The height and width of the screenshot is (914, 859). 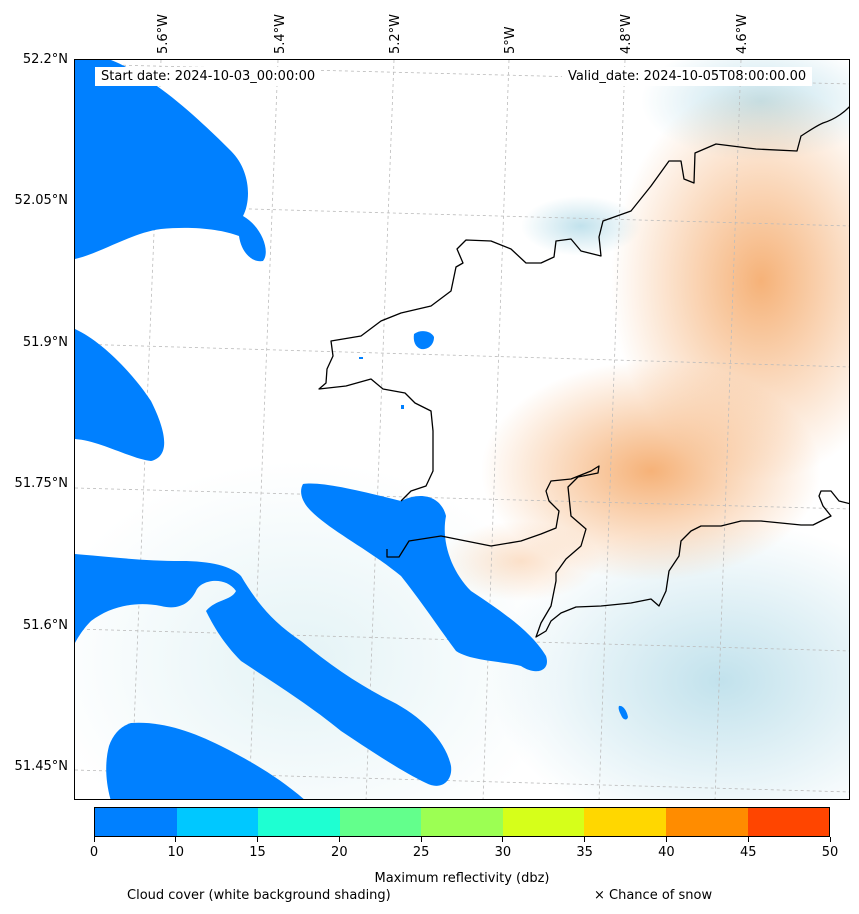 I want to click on lat-label-52-05n: 52.05°N, so click(x=41, y=200).